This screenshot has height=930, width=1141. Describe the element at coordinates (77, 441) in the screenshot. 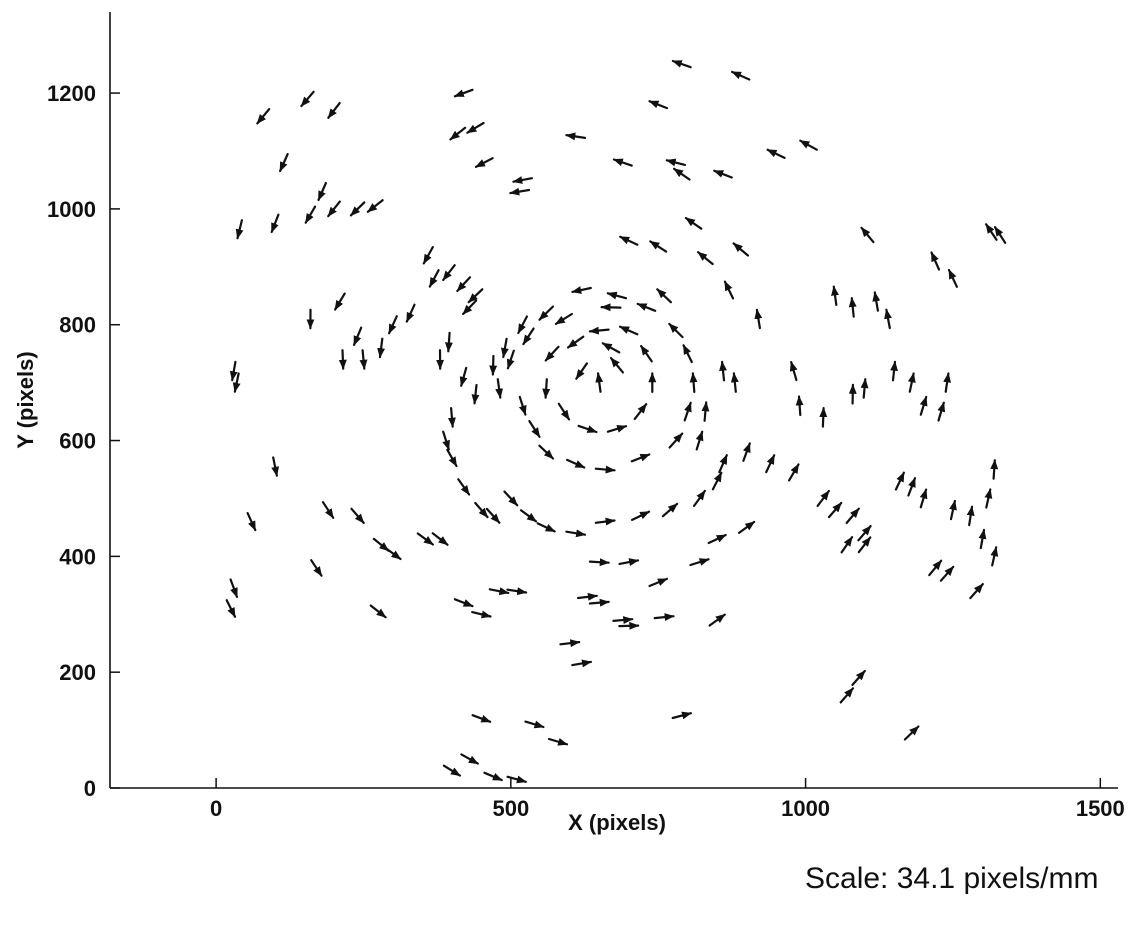

I see `y-tick-label: 600` at that location.